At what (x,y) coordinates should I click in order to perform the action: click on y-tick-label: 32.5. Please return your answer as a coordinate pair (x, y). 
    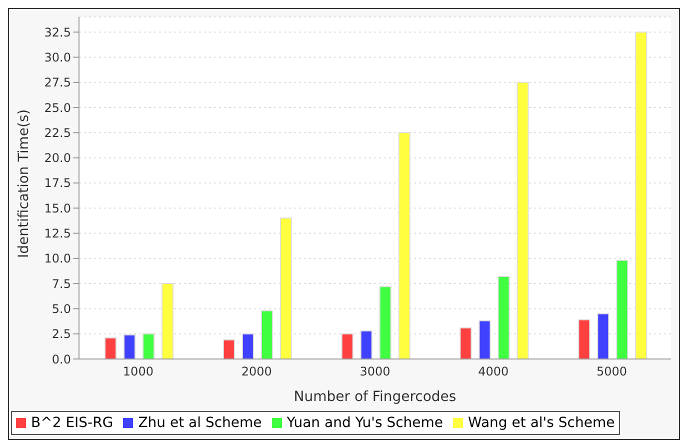
    Looking at the image, I should click on (57, 32).